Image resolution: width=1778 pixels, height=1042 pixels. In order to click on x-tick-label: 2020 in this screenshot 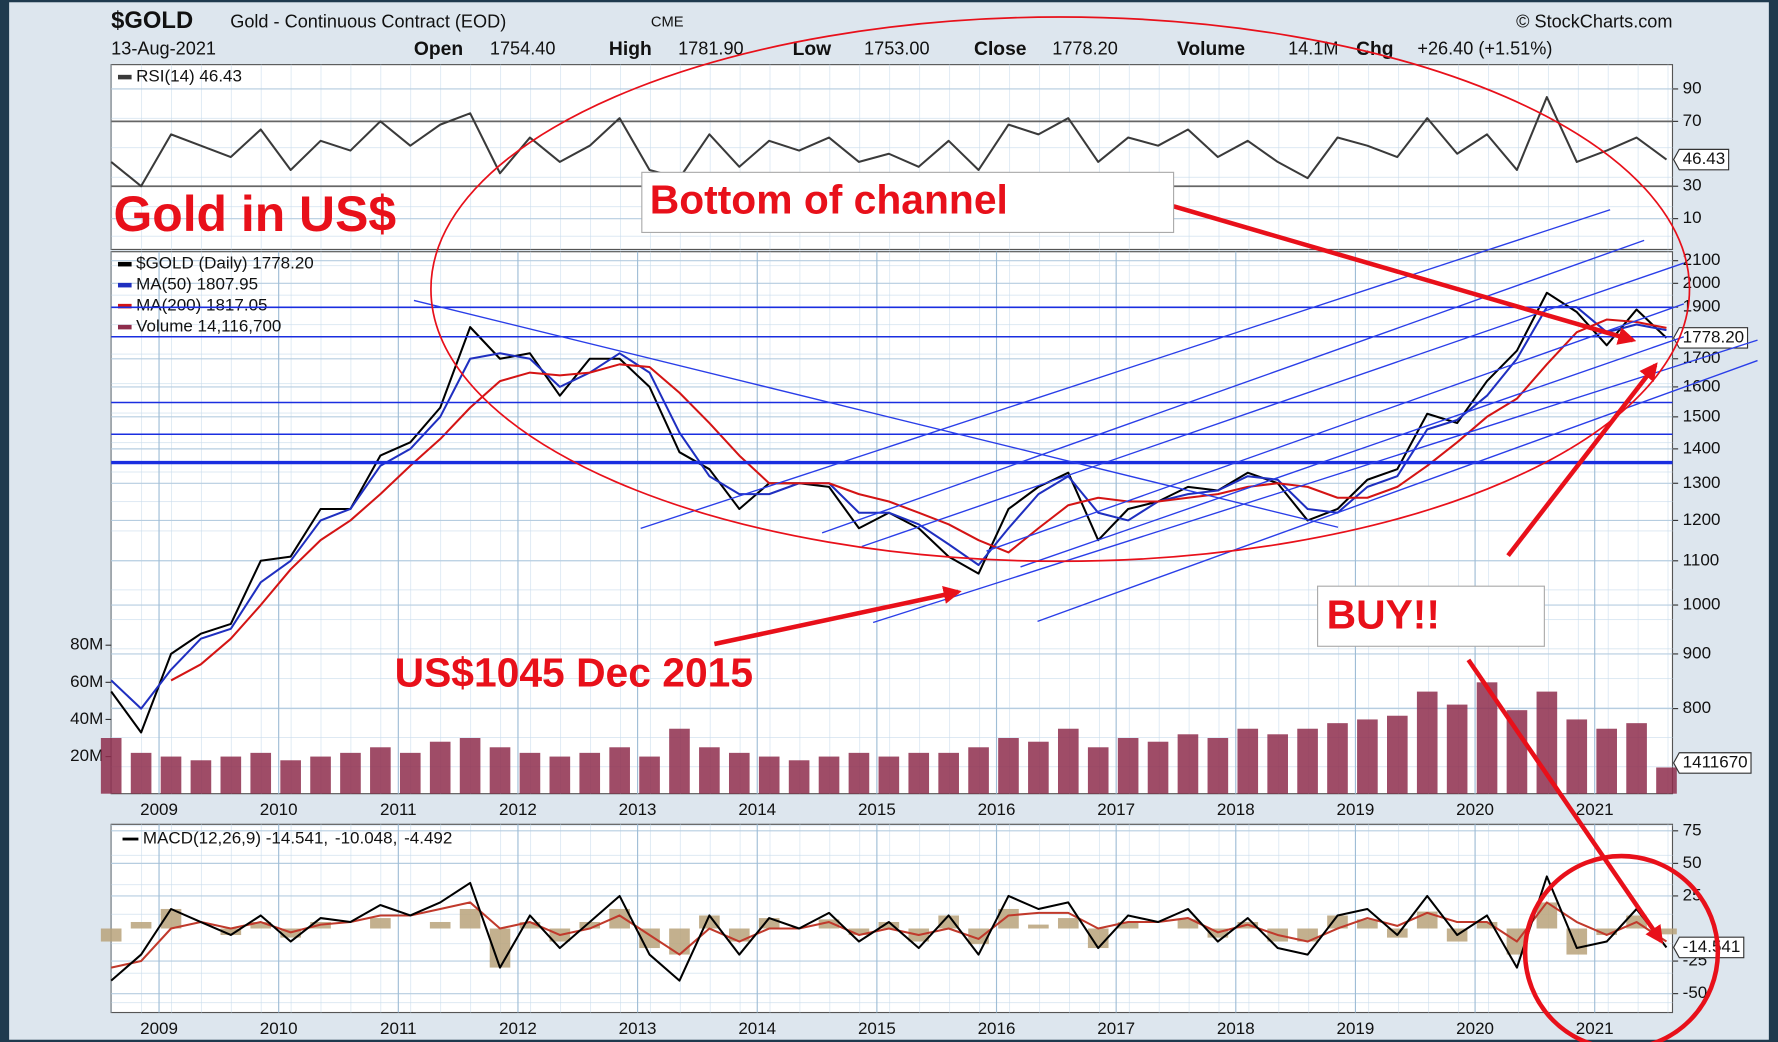, I will do `click(1475, 1028)`.